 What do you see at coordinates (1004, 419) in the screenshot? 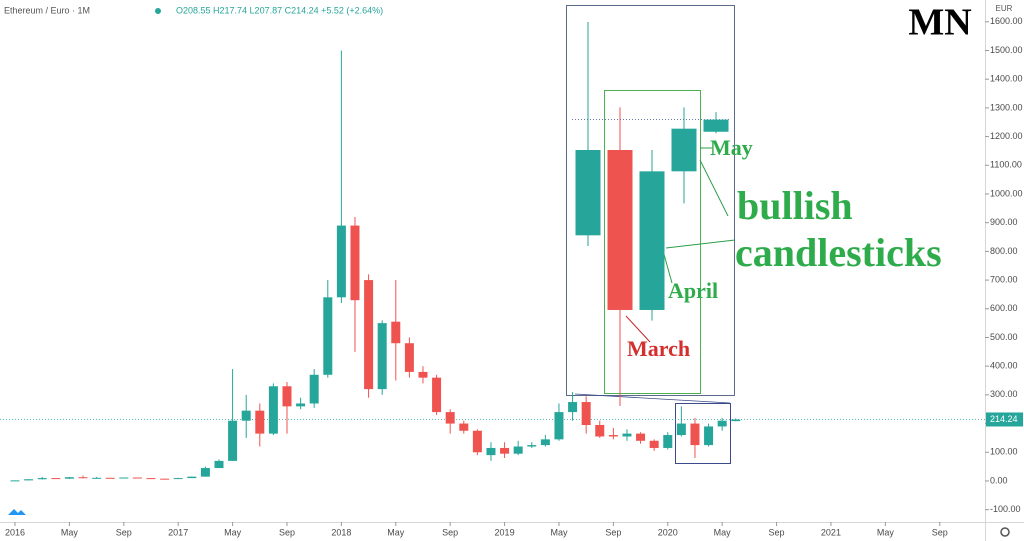
I see `last-price-label: 214.24` at bounding box center [1004, 419].